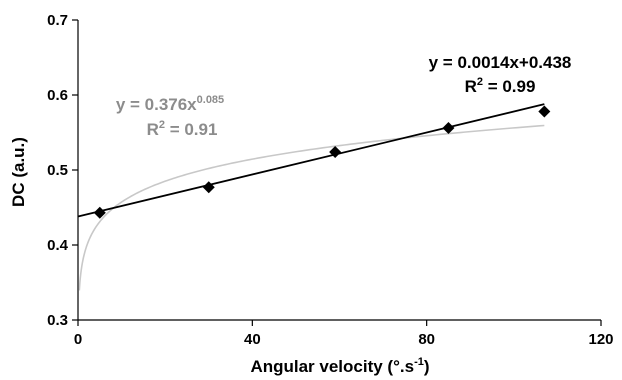 The image size is (622, 380). I want to click on x-axis-label-main: Angular velocity (°.s, so click(332, 366).